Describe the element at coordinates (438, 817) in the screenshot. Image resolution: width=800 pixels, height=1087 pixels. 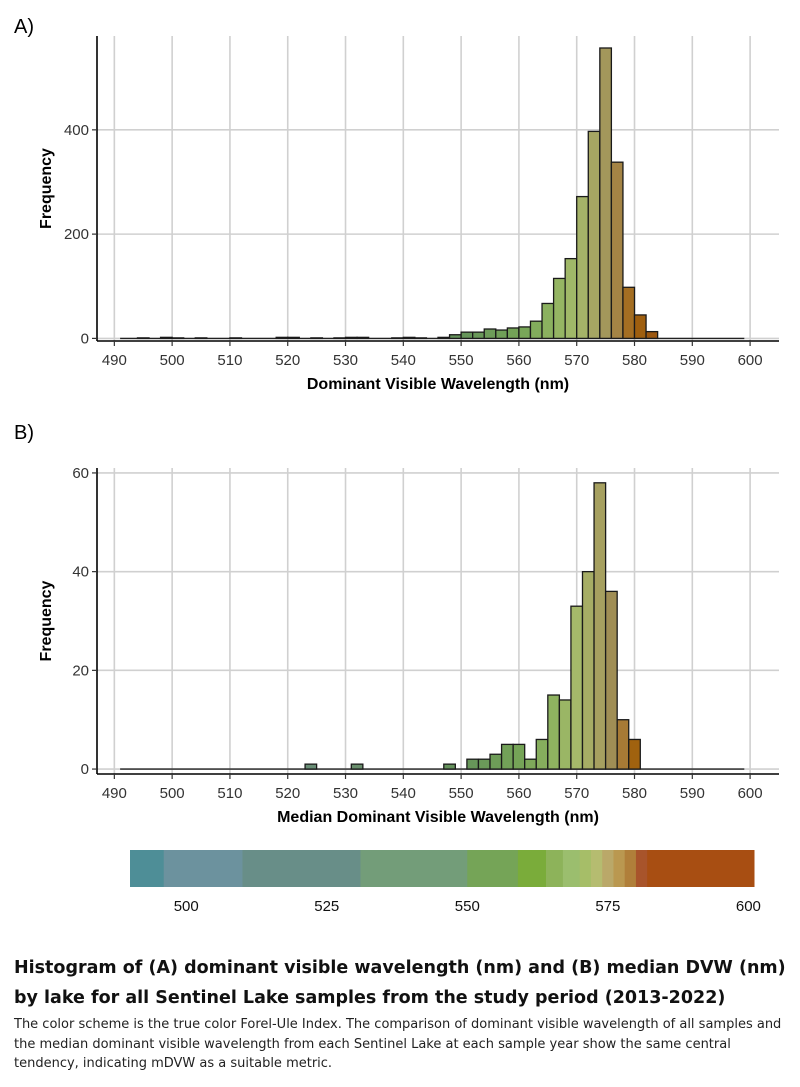
I see `x-axis-title: Median Dominant Visible Wavelength (nm)` at that location.